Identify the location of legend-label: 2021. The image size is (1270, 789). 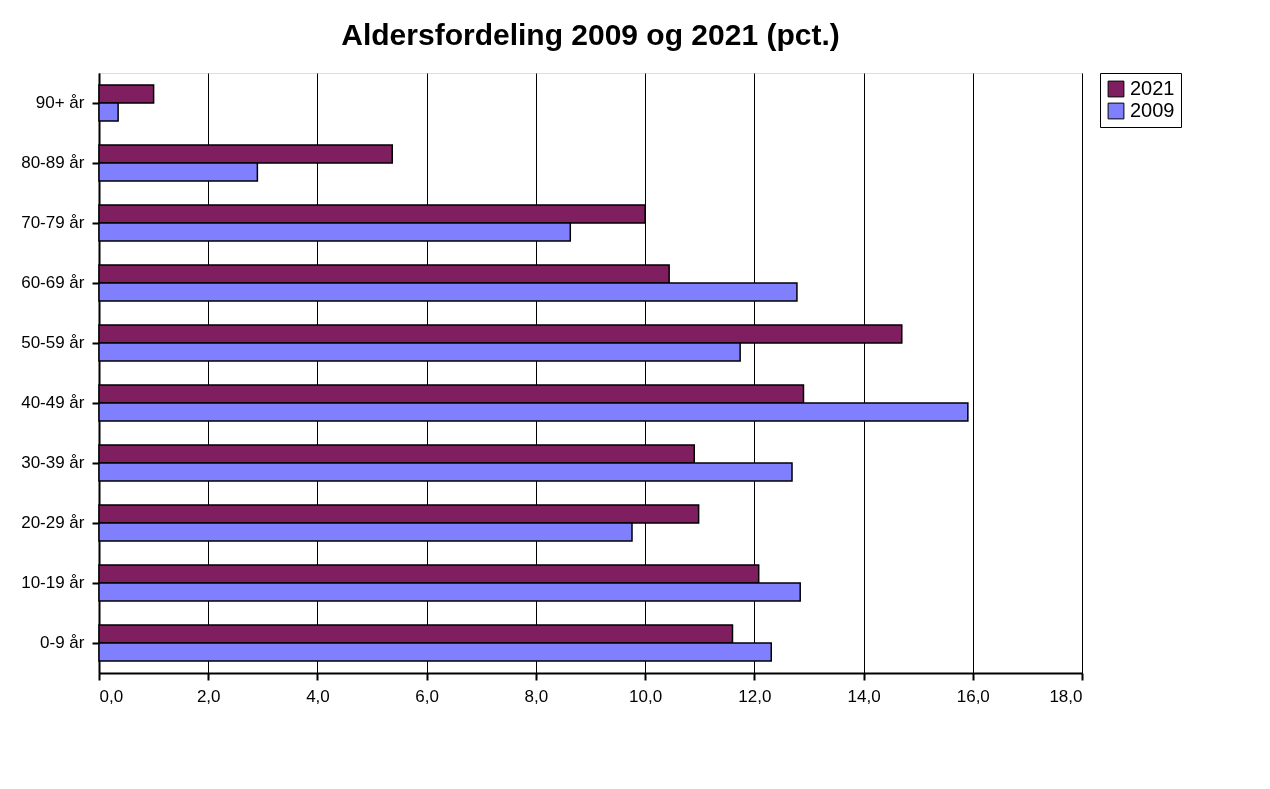
(1152, 88).